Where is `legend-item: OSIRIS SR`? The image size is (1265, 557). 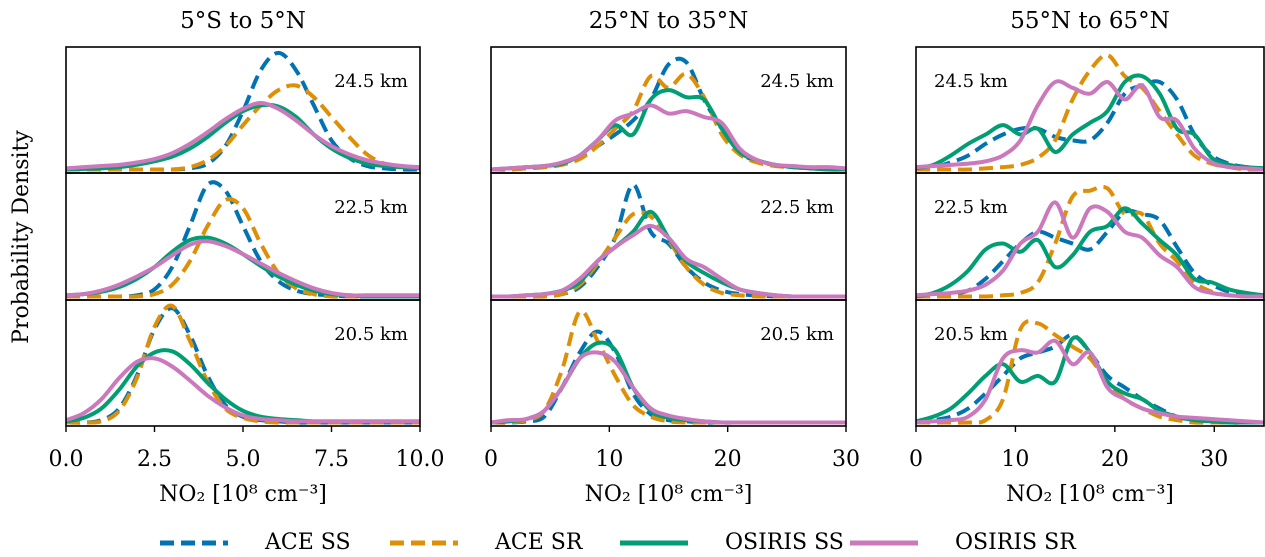 legend-item: OSIRIS SR is located at coordinates (963, 542).